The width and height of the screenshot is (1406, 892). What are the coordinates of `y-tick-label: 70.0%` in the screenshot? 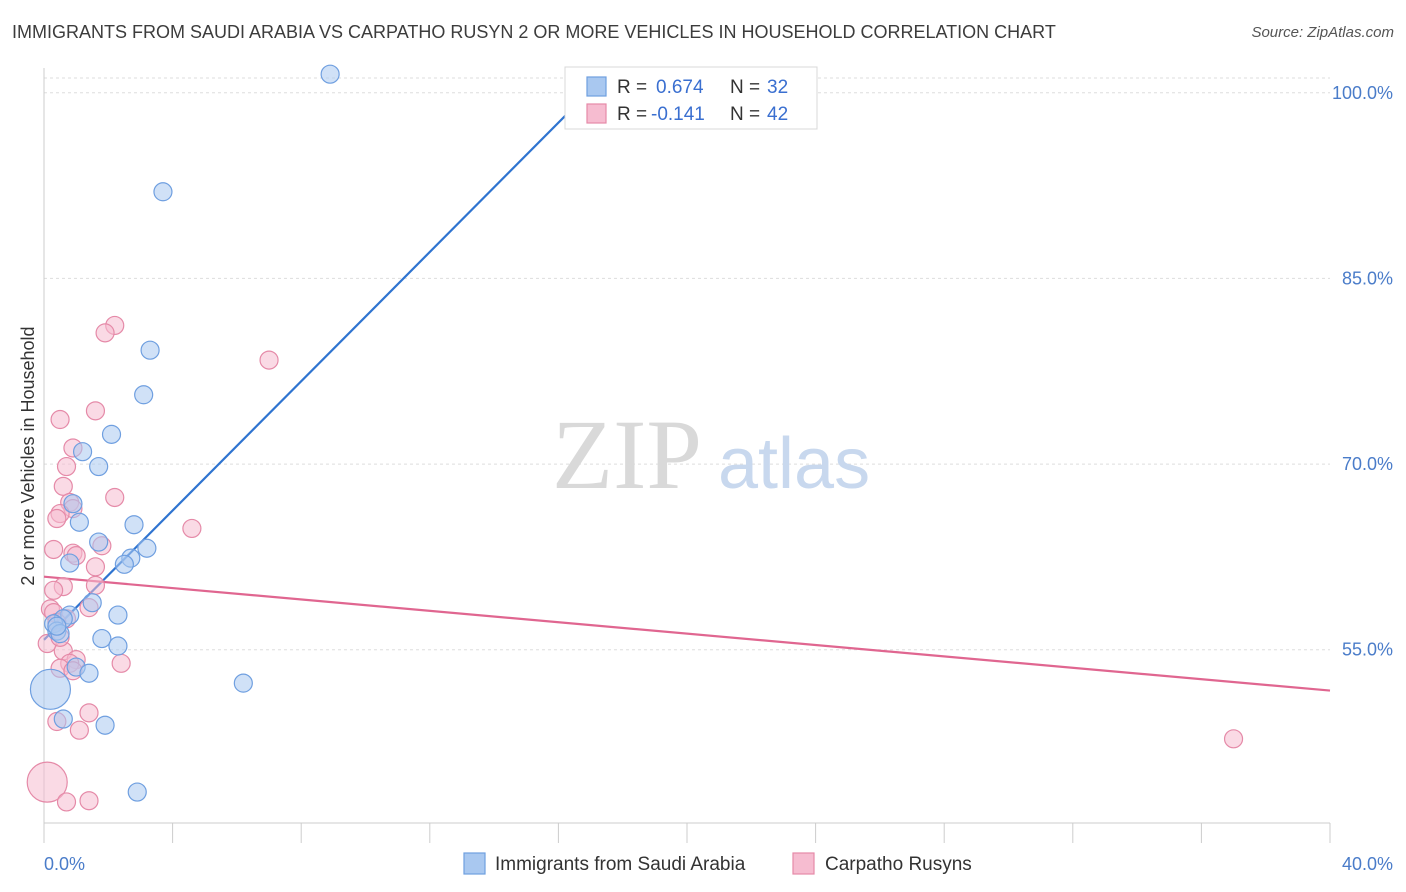 It's located at (1367, 464).